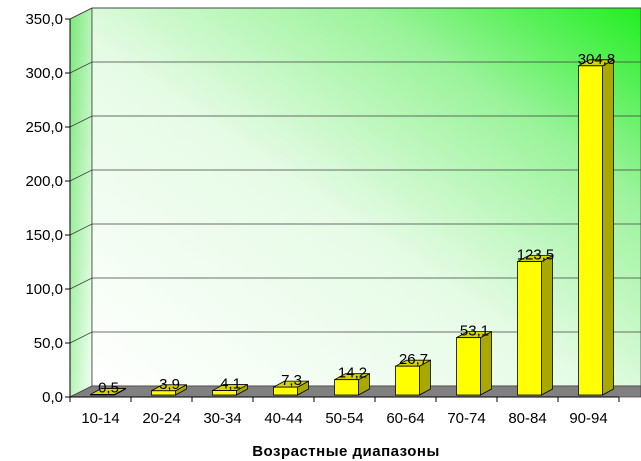  I want to click on data-label: 7,3, so click(291, 380).